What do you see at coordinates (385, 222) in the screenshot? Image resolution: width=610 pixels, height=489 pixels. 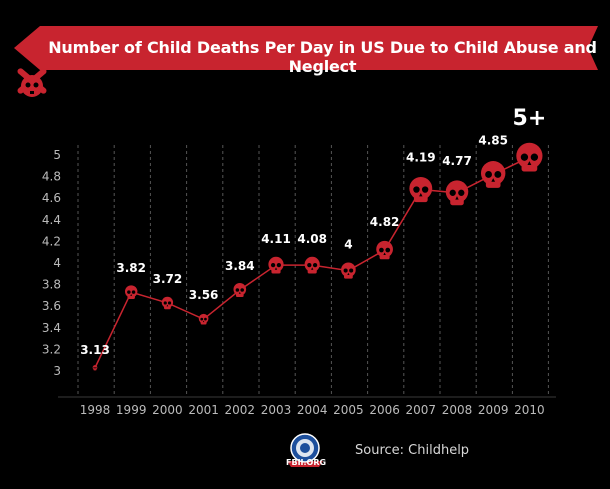 I see `data-label: 4.82` at bounding box center [385, 222].